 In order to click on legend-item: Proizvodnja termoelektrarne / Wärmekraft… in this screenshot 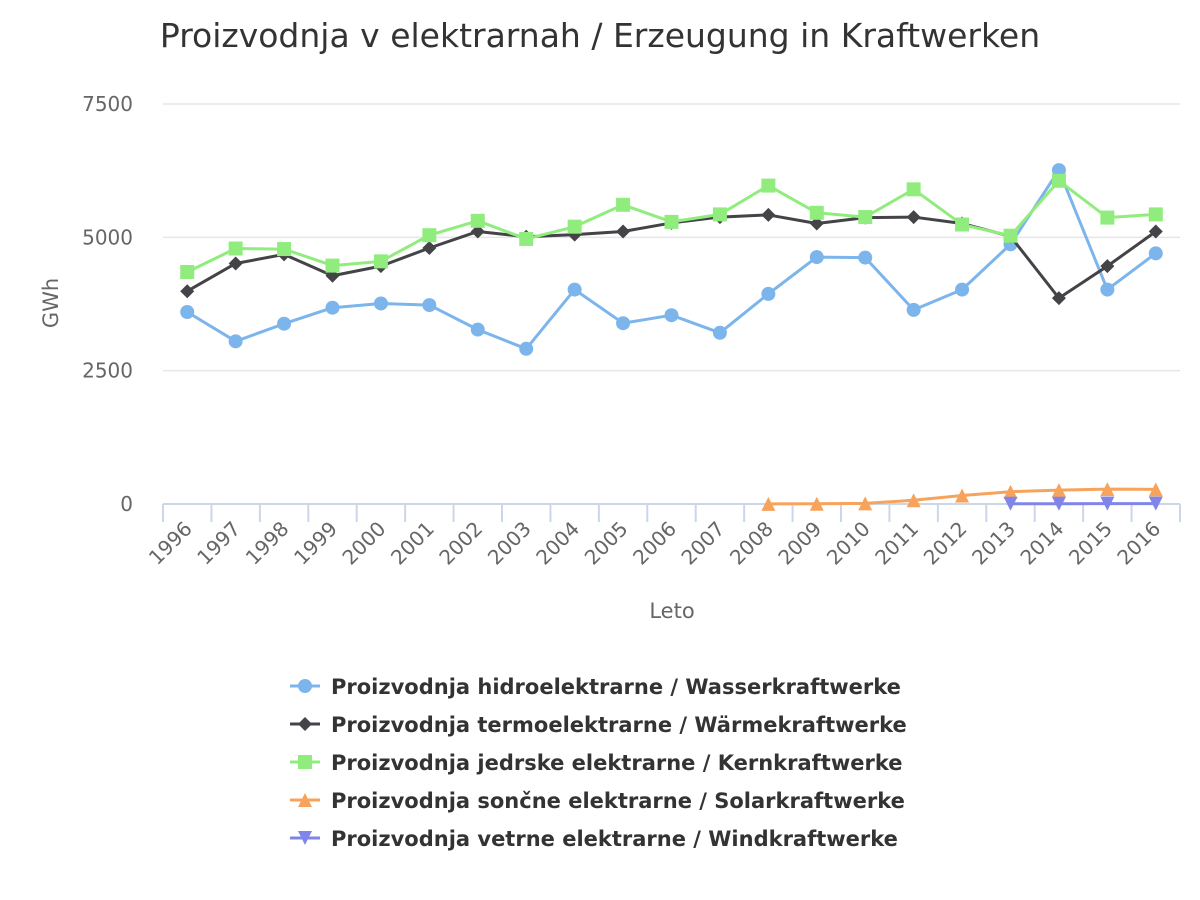, I will do `click(598, 725)`.